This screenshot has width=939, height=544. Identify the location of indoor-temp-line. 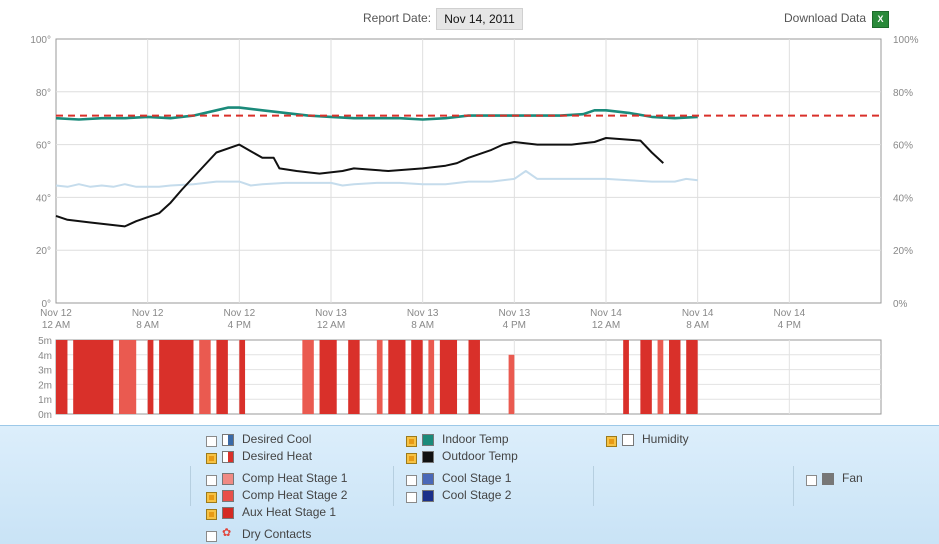
(376, 113).